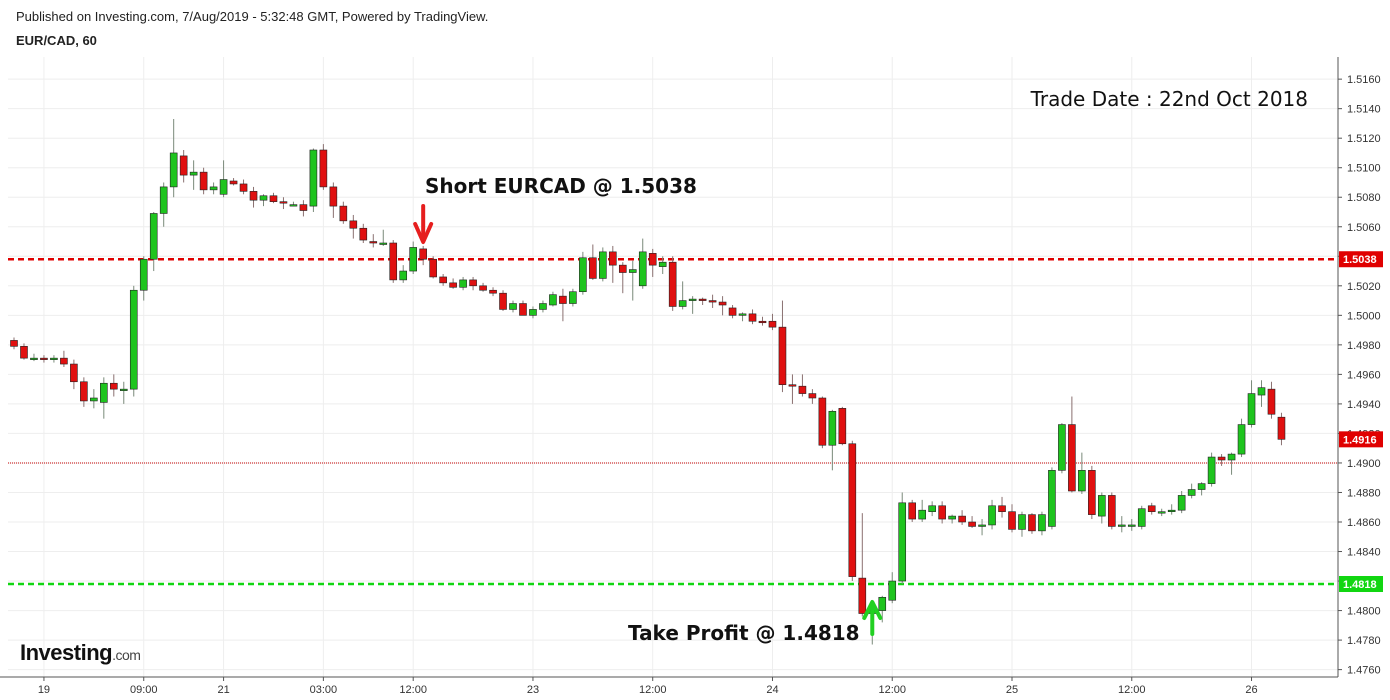 This screenshot has width=1390, height=700. I want to click on short-entry-annotation: Short EURCAD @ 1.5038, so click(561, 186).